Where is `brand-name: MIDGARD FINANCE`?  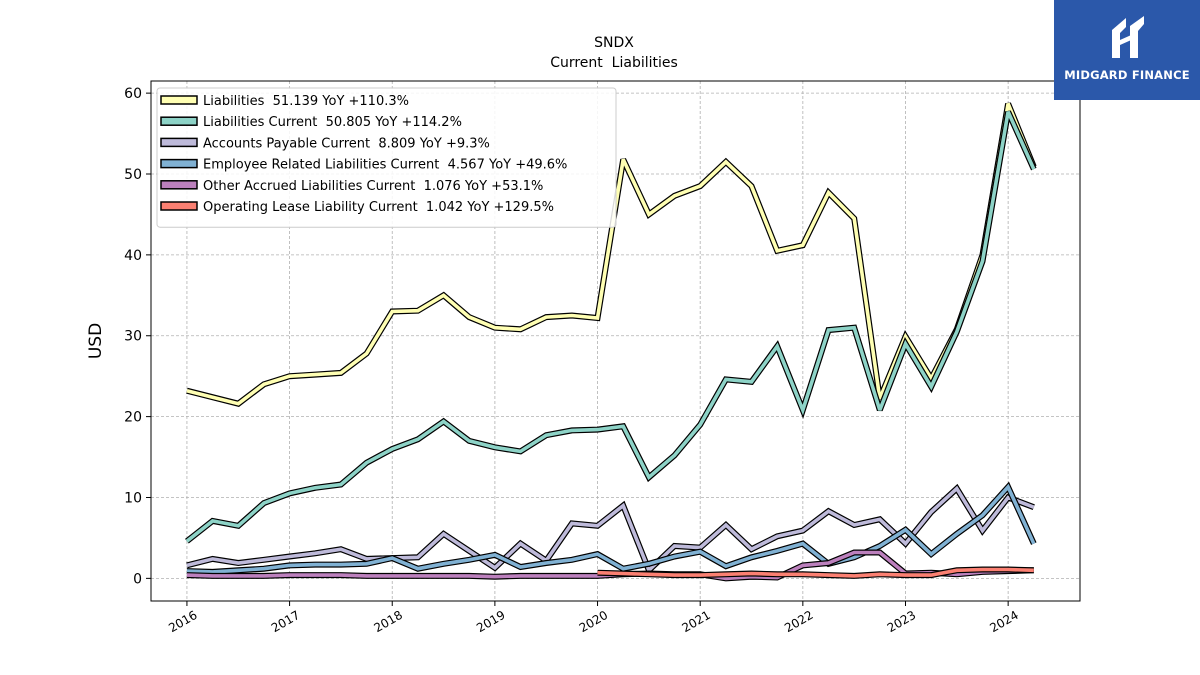
brand-name: MIDGARD FINANCE is located at coordinates (1127, 75).